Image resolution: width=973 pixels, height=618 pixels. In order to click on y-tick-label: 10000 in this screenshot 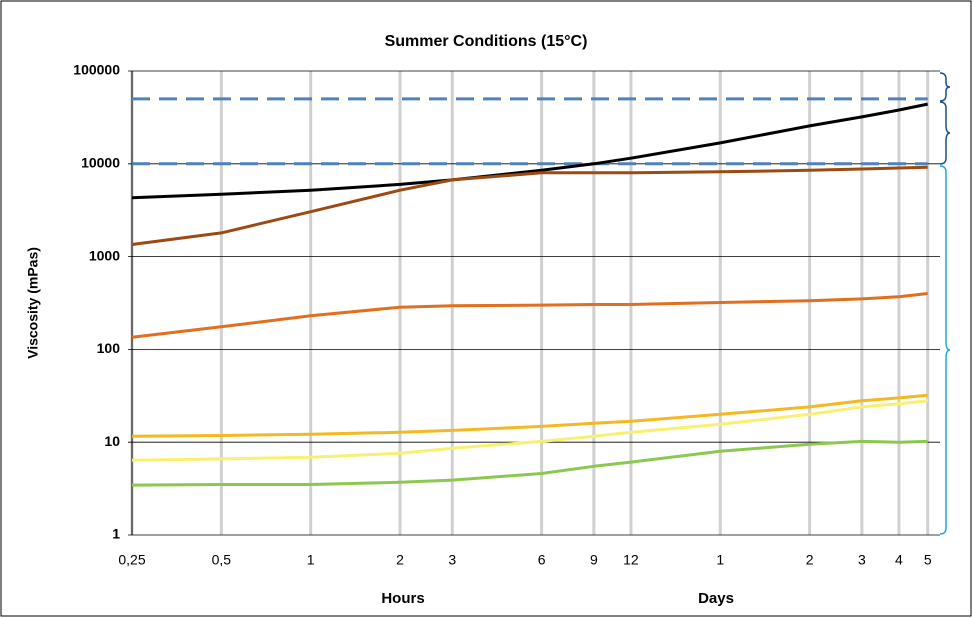, I will do `click(100, 163)`.